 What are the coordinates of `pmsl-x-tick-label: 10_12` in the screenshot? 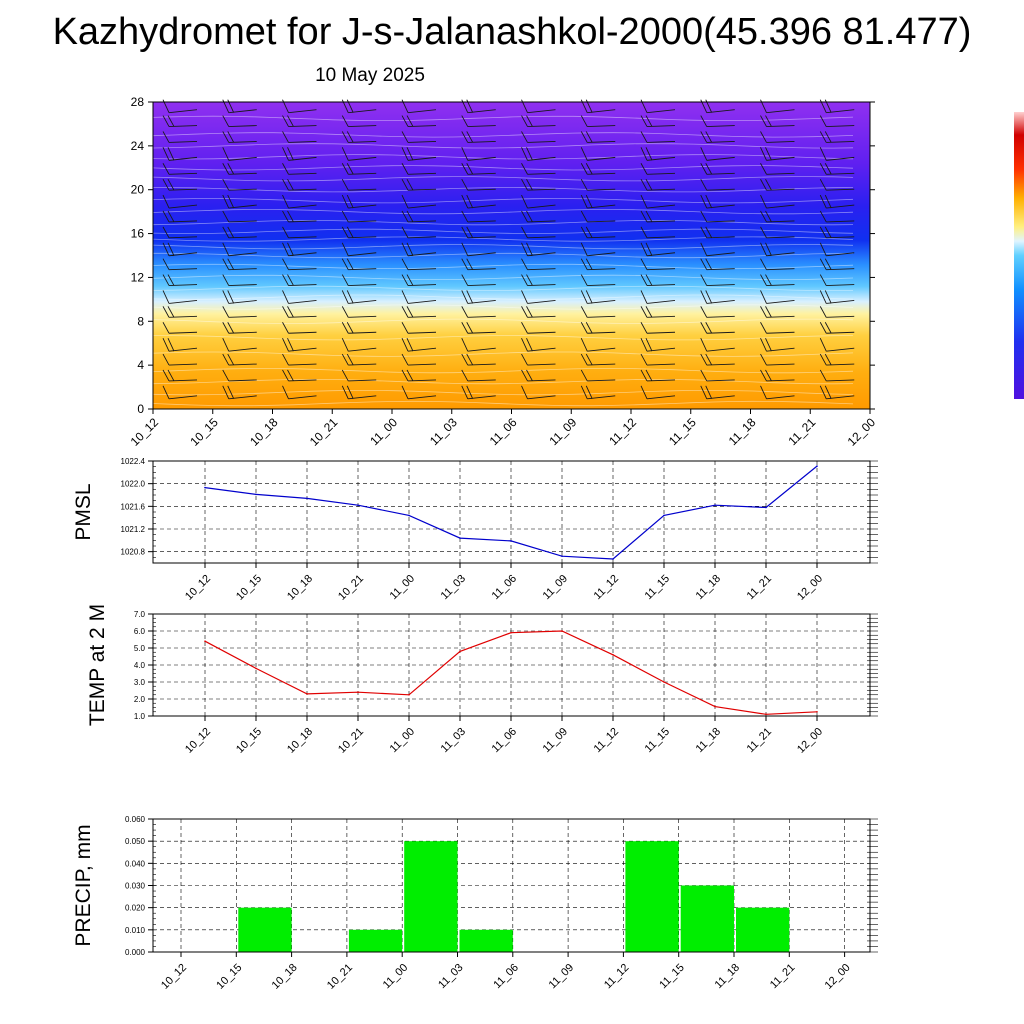 It's located at (198, 588).